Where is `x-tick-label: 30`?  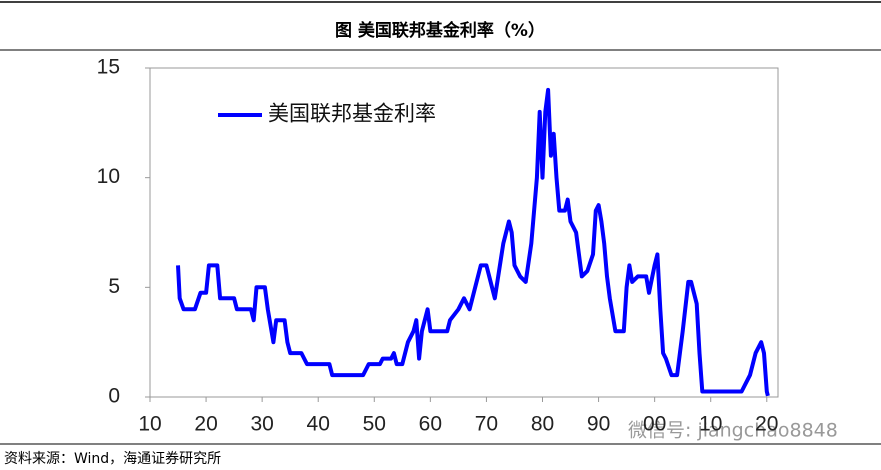
x-tick-label: 30 is located at coordinates (261, 424).